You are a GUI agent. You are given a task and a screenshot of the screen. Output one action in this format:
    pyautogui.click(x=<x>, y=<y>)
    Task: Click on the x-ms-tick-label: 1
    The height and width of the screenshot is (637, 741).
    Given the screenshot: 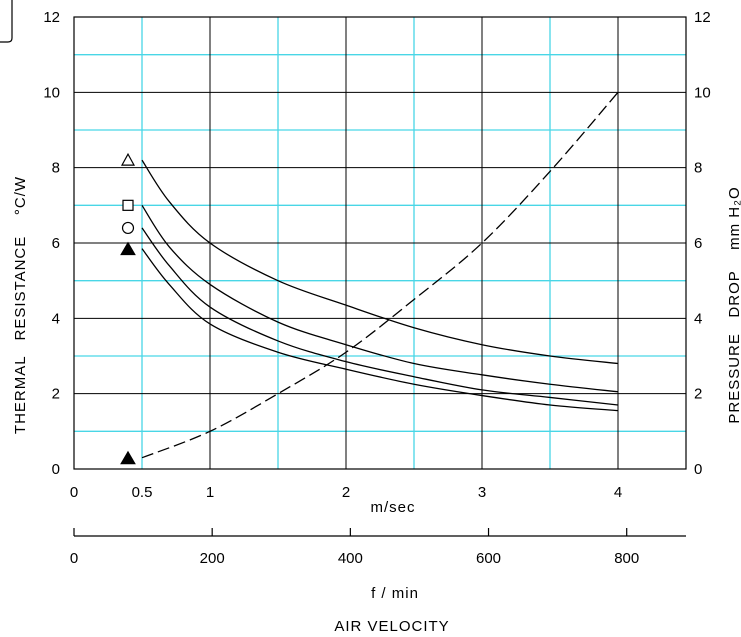 What is the action you would take?
    pyautogui.click(x=210, y=492)
    